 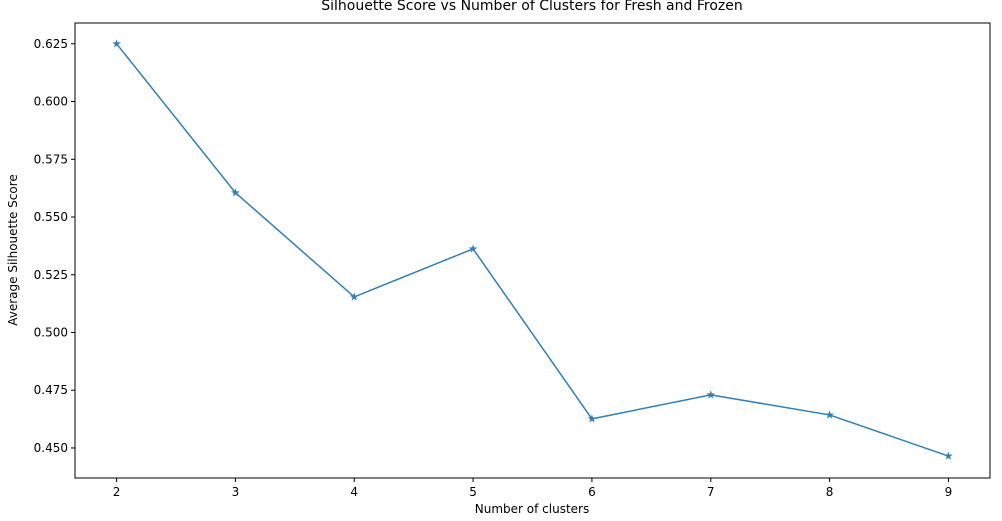 What do you see at coordinates (51, 448) in the screenshot?
I see `y-tick-label: 0.450` at bounding box center [51, 448].